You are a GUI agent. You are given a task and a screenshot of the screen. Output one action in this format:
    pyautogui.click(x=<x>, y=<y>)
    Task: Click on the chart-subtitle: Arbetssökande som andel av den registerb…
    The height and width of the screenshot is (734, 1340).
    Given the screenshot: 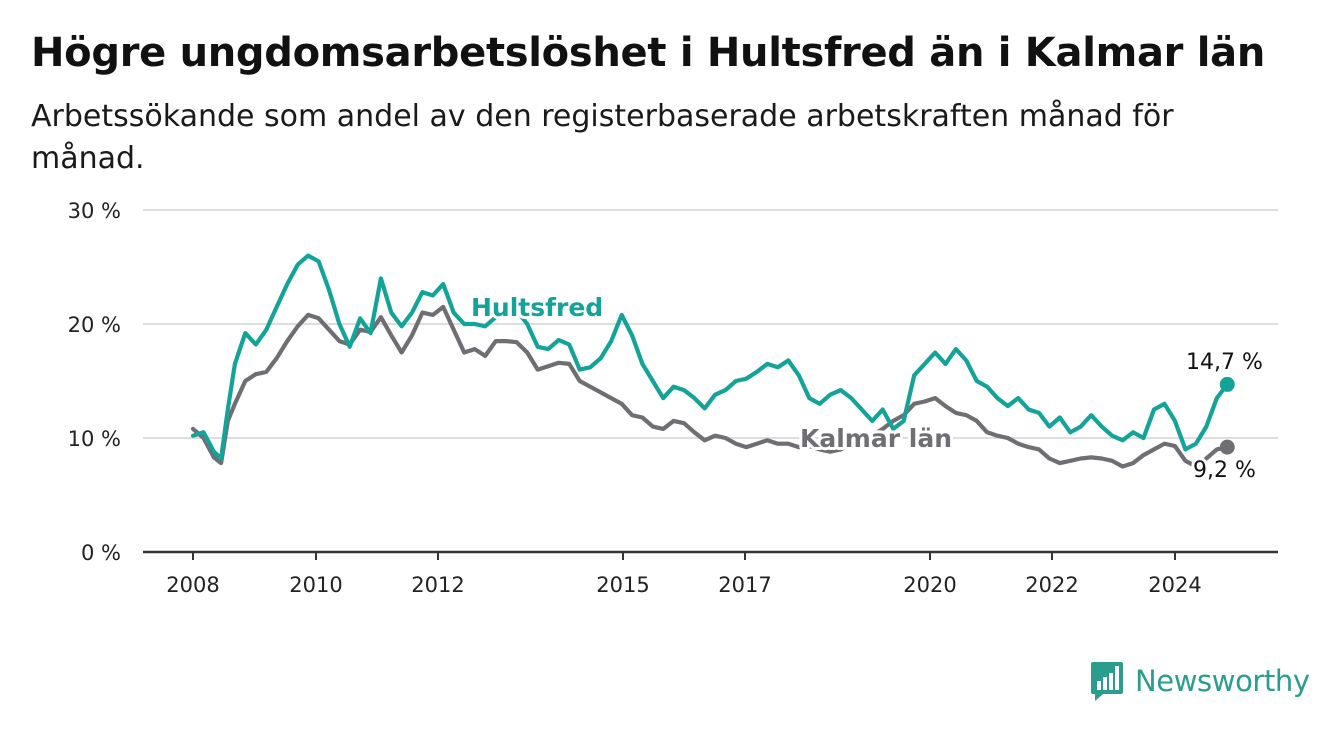 What is the action you would take?
    pyautogui.click(x=602, y=137)
    